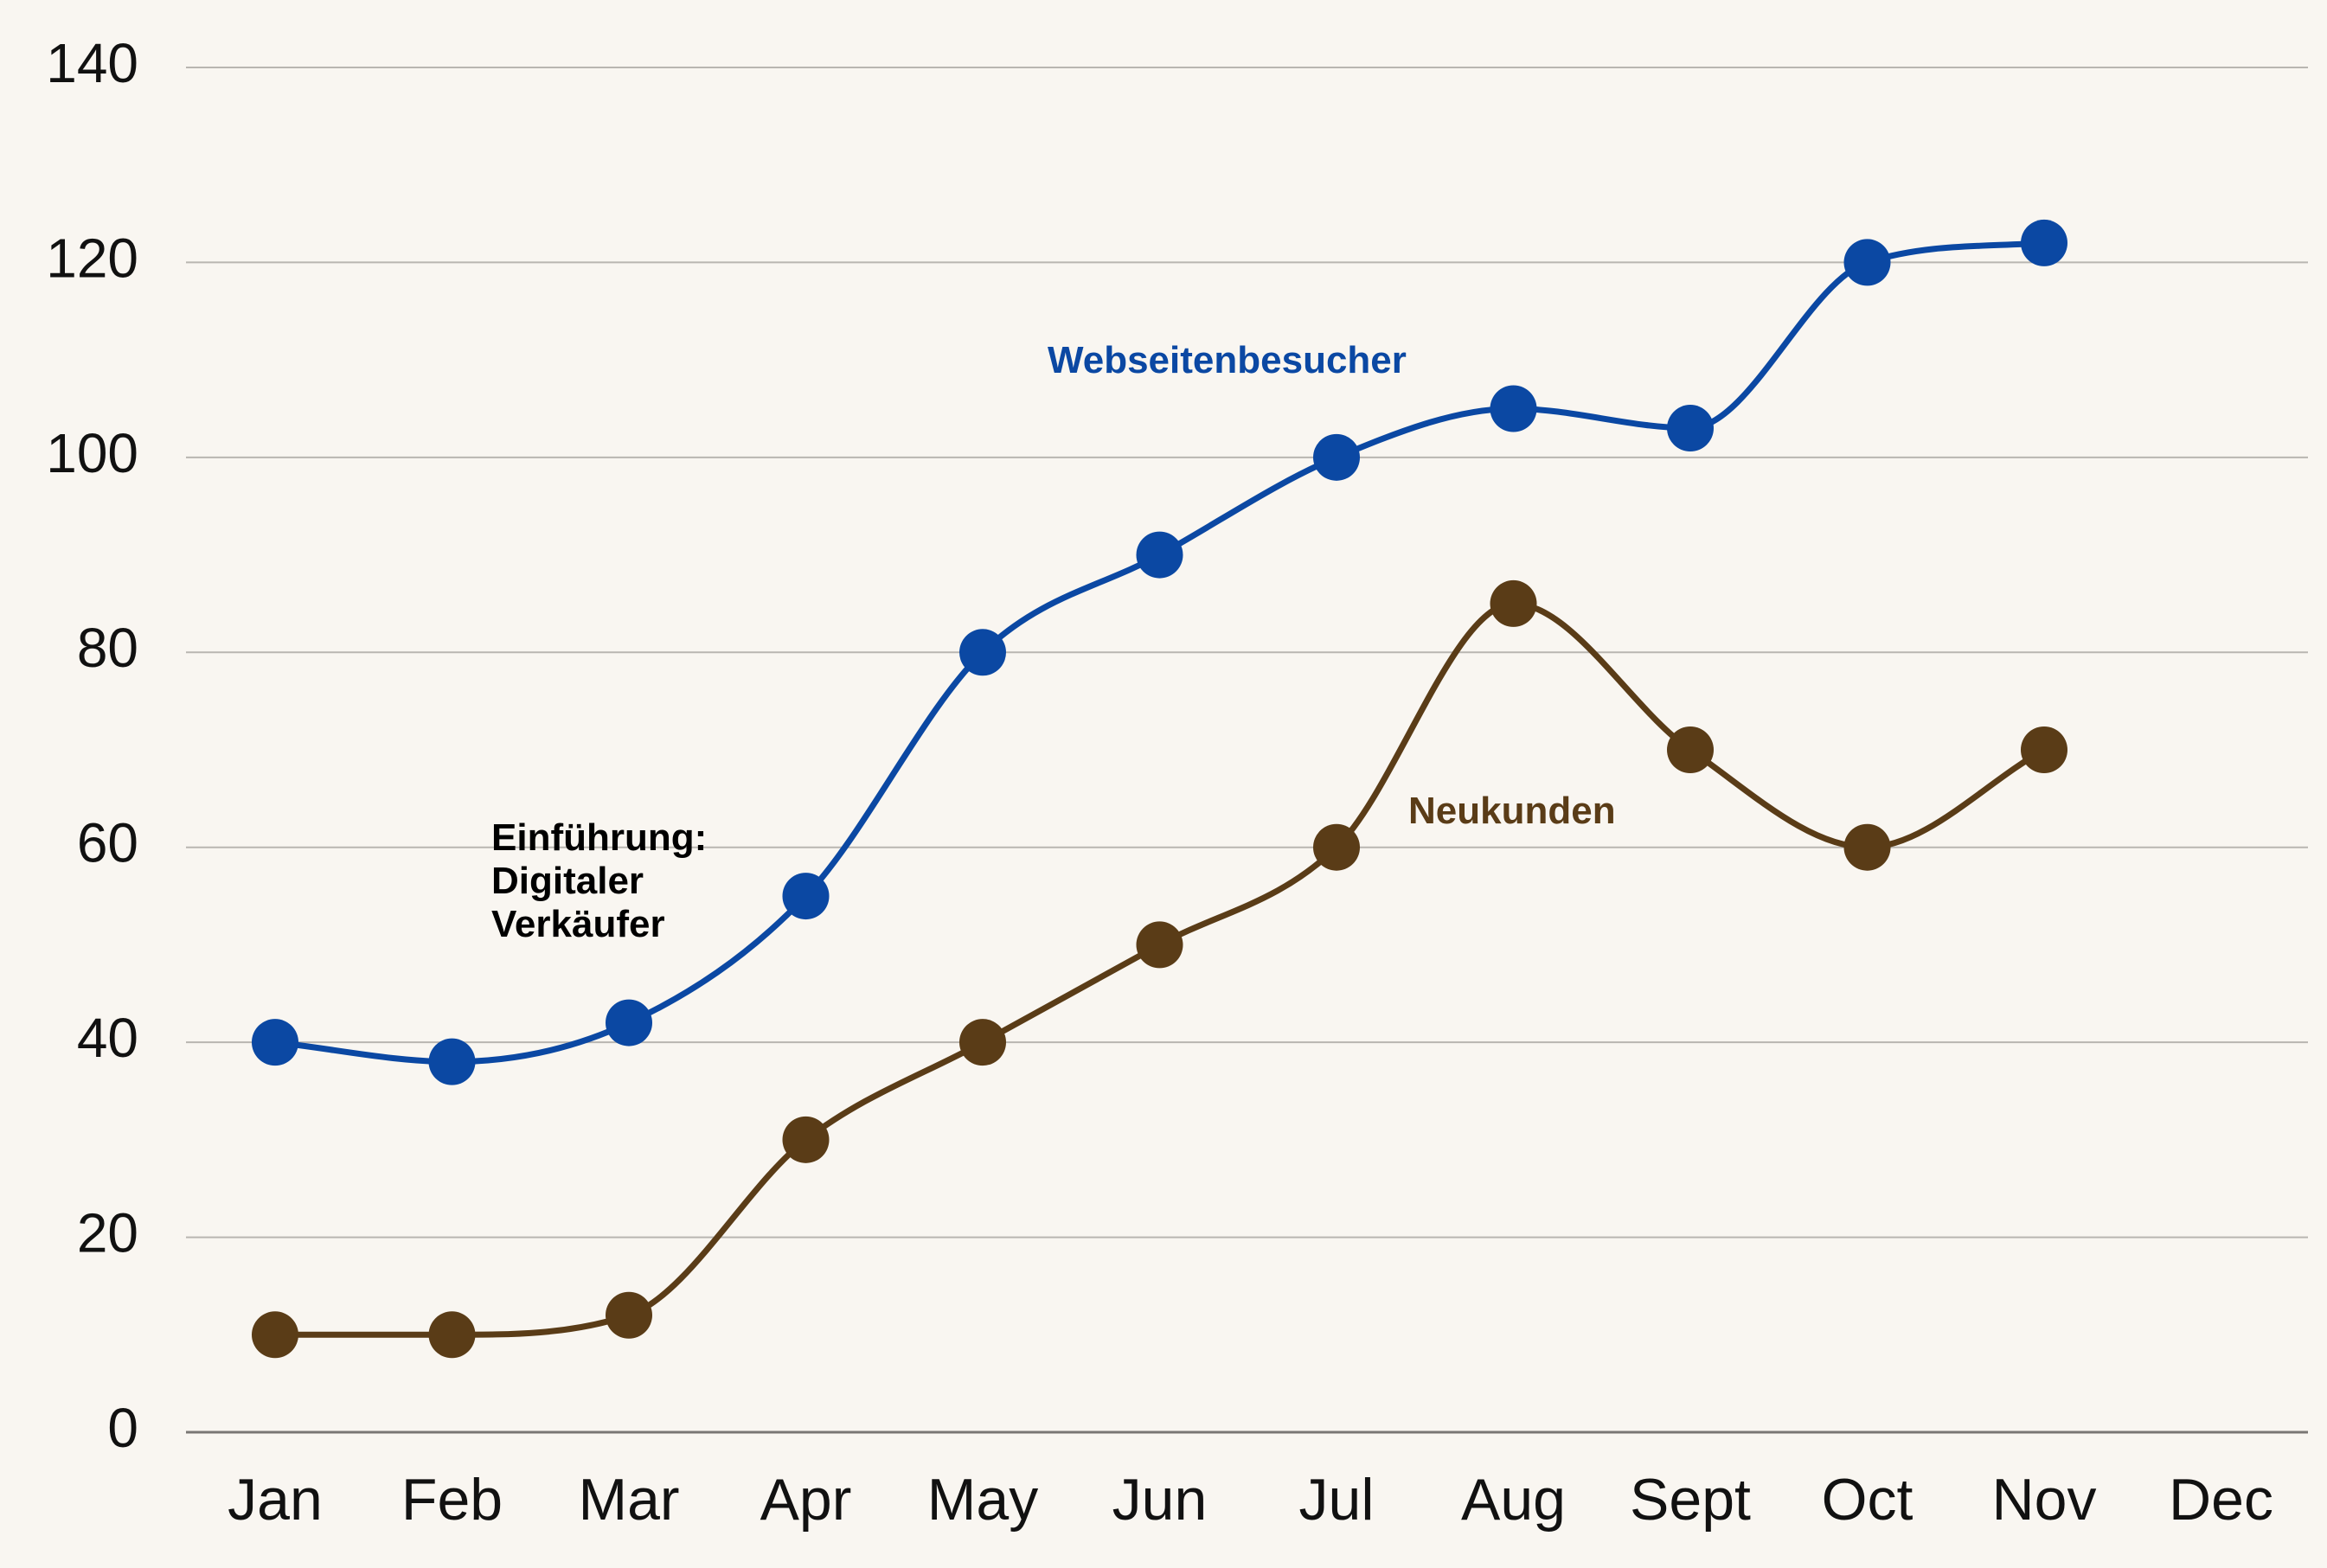 The width and height of the screenshot is (2327, 1568). Describe the element at coordinates (107, 1232) in the screenshot. I see `y-tick-label: 20` at that location.